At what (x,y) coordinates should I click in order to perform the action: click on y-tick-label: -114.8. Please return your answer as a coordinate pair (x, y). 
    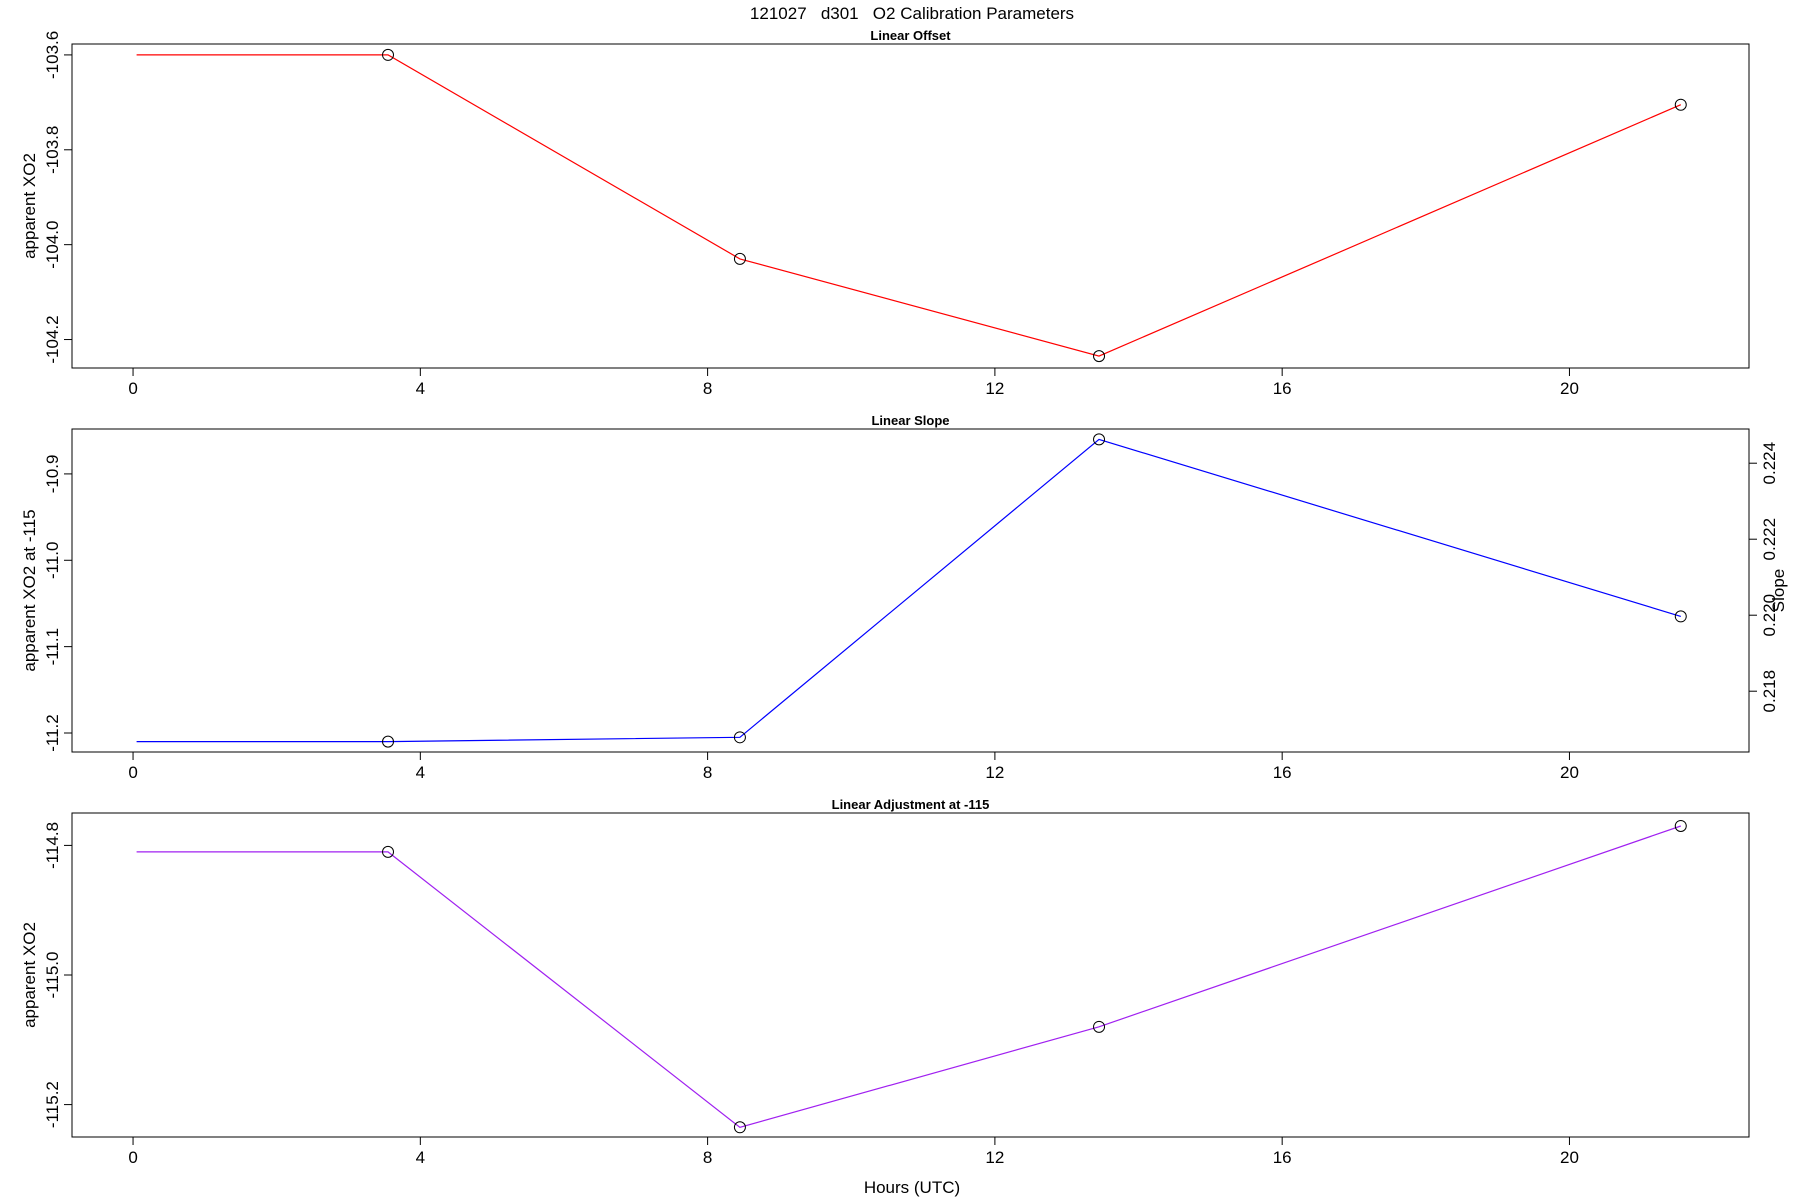
    Looking at the image, I should click on (52, 845).